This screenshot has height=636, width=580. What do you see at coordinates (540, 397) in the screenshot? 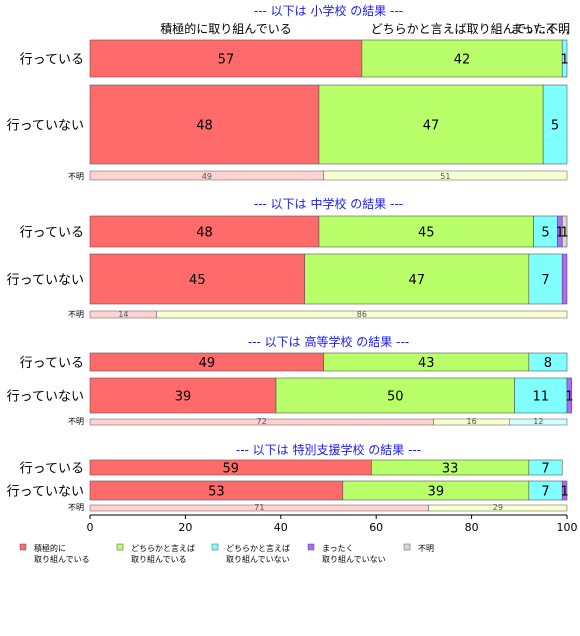
I see `data-label: 11` at bounding box center [540, 397].